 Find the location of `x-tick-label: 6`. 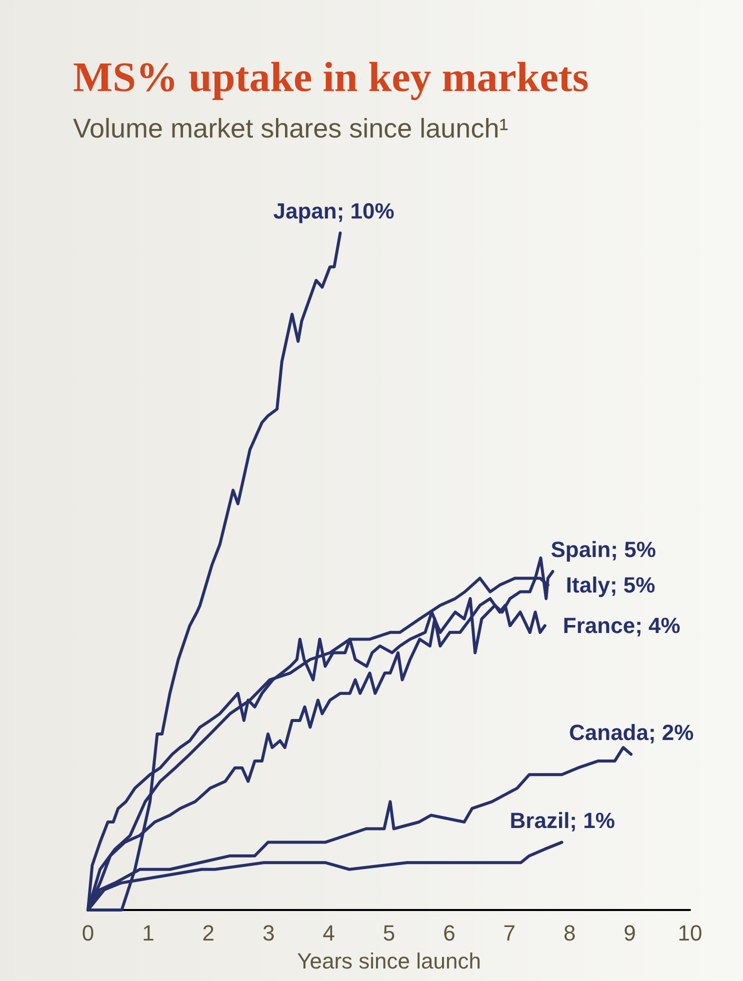

x-tick-label: 6 is located at coordinates (449, 933).